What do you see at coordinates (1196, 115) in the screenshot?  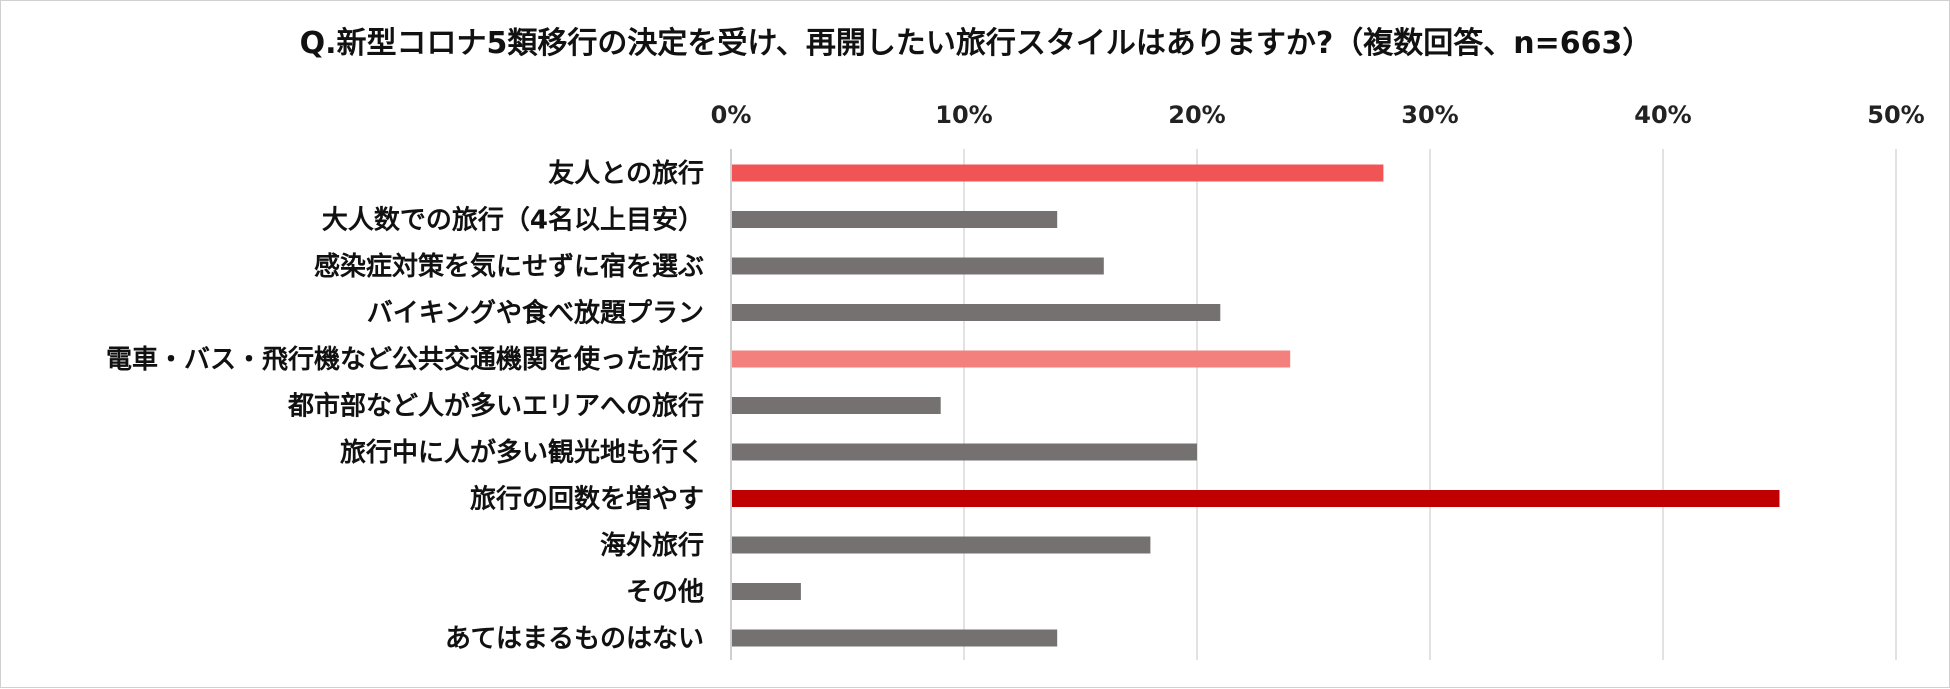 I see `x-tick-label: 20%` at bounding box center [1196, 115].